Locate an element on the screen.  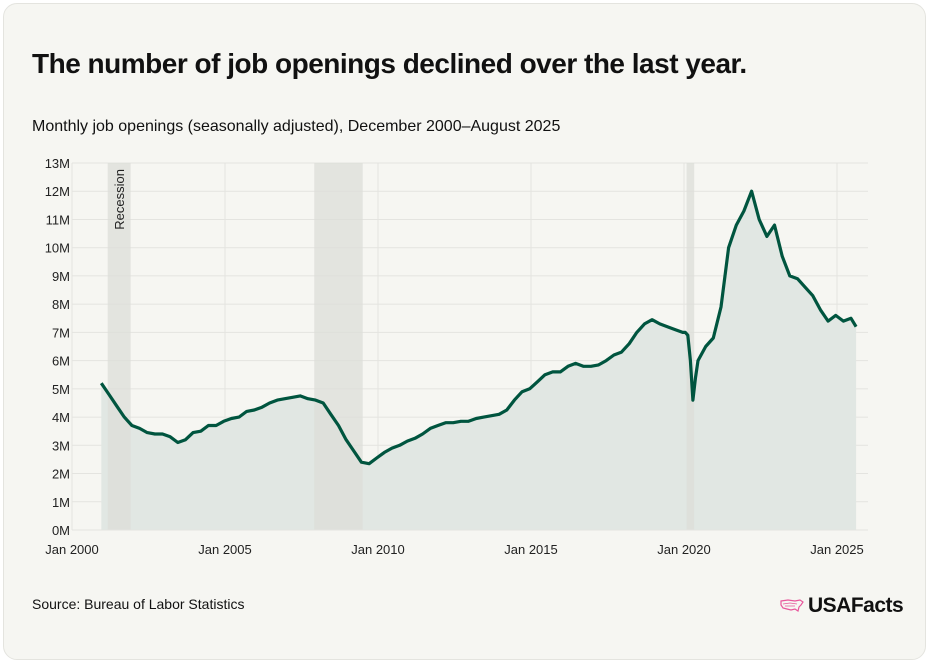
y-tick-label: 9M is located at coordinates (61, 276).